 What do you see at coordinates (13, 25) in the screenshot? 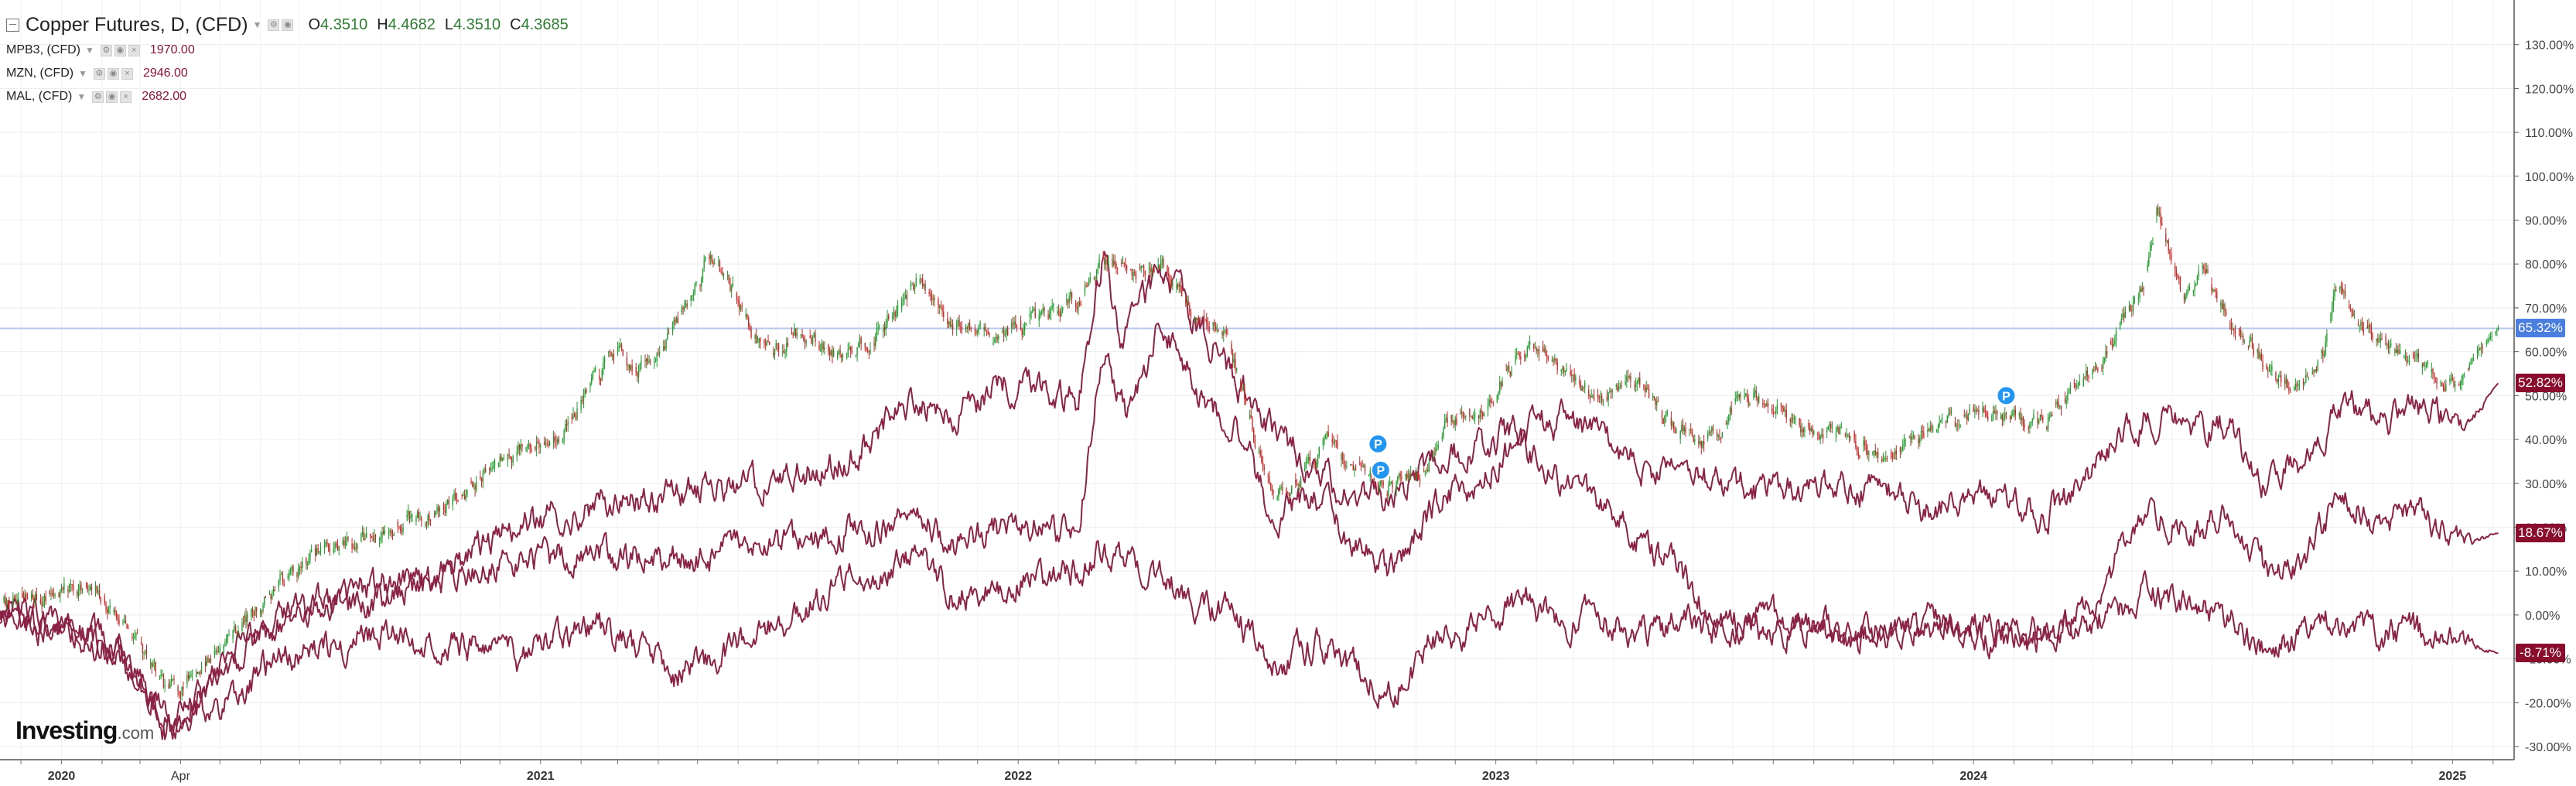
I see `collapse-legend-icon` at bounding box center [13, 25].